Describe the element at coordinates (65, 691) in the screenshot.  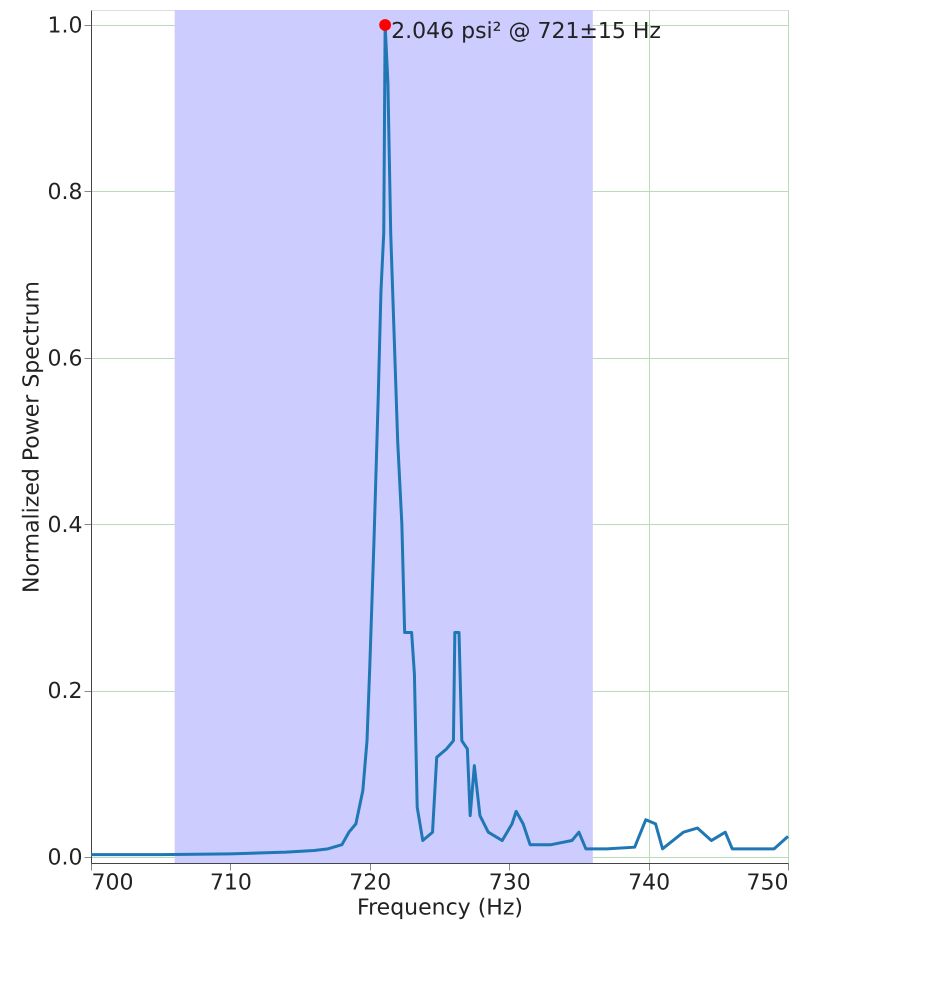
I see `y-tick-label: 0.2` at that location.